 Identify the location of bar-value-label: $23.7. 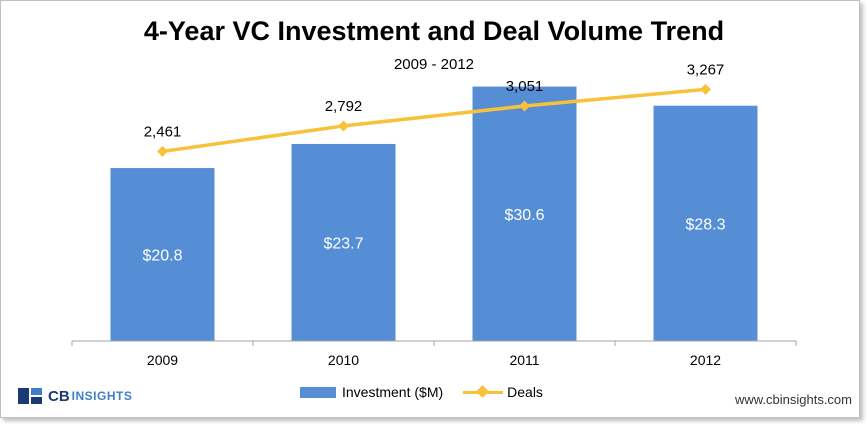
(343, 243).